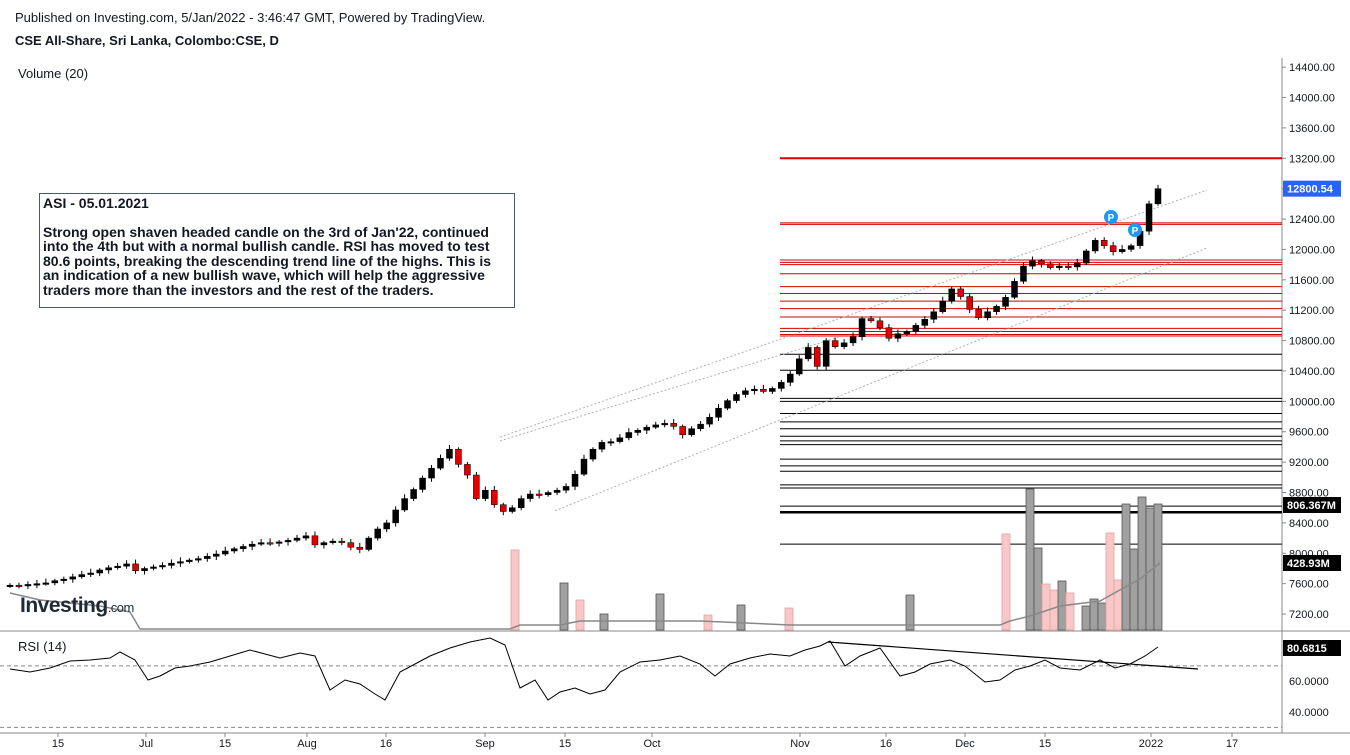 The height and width of the screenshot is (755, 1350). I want to click on rsi-last-tag: 80.6815, so click(1307, 649).